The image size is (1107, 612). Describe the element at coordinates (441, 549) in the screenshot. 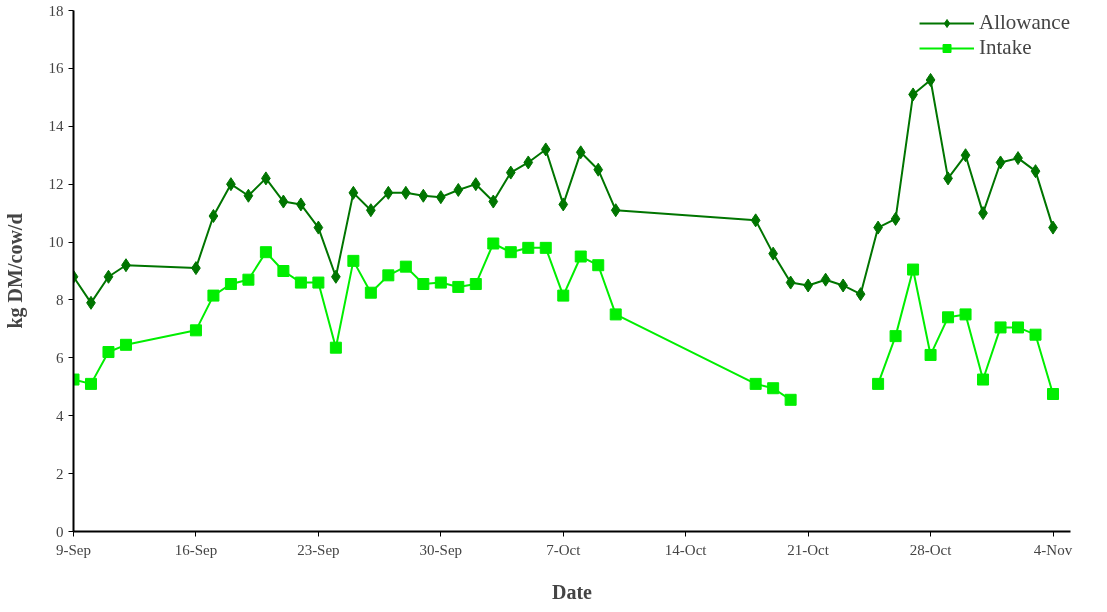

I see `x-tick-label: 30-Sep` at that location.